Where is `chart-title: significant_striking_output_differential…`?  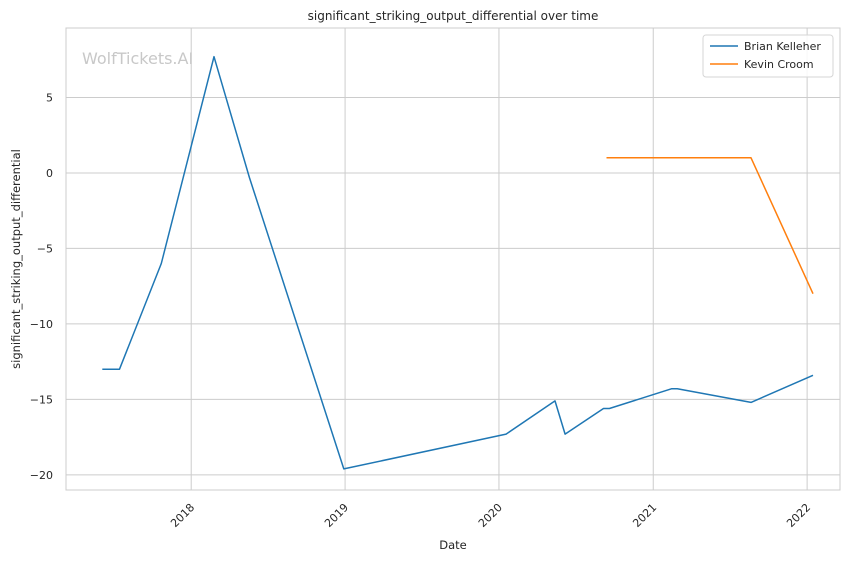
chart-title: significant_striking_output_differential… is located at coordinates (453, 16).